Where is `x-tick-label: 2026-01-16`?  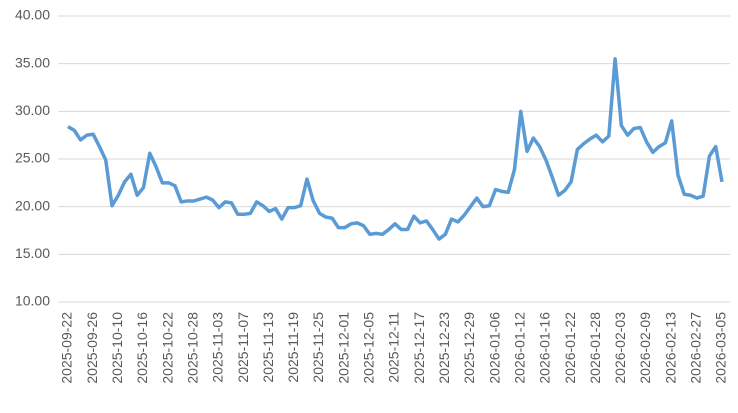
x-tick-label: 2026-01-16 is located at coordinates (545, 348).